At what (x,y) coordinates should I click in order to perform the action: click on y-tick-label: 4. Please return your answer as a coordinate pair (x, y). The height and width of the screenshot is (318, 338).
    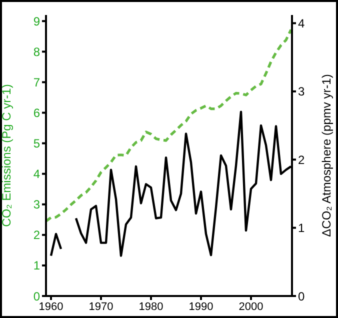
    Looking at the image, I should click on (36, 174).